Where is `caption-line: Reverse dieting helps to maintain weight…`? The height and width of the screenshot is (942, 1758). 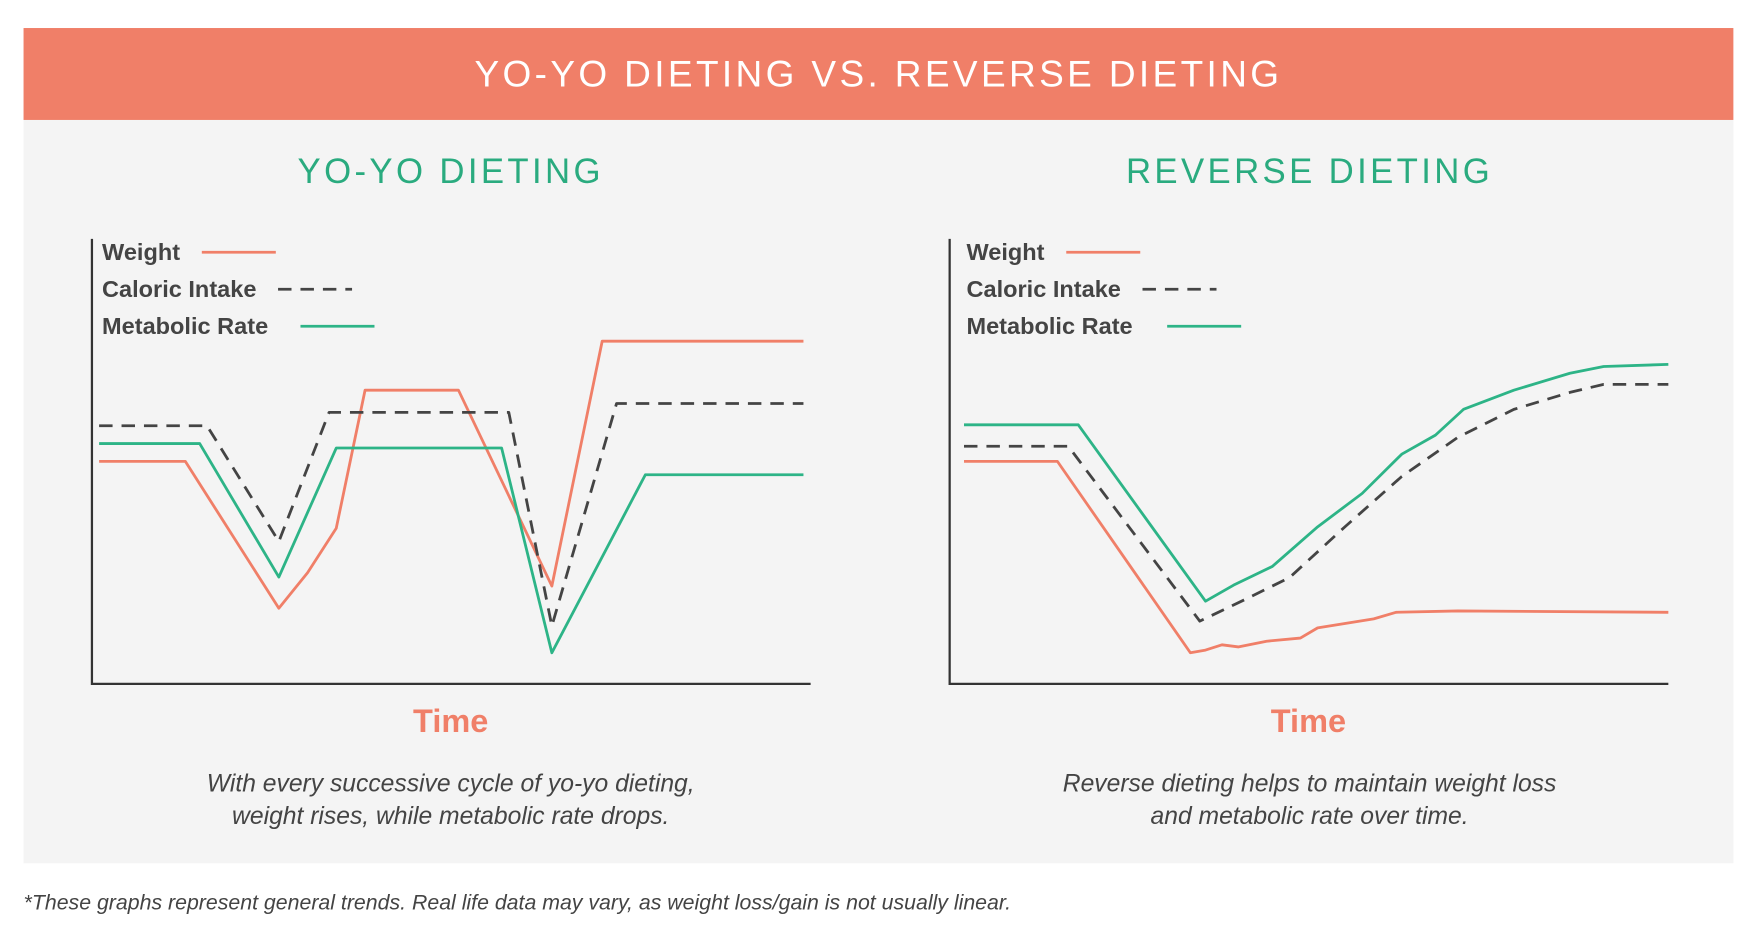
caption-line: Reverse dieting helps to maintain weight… is located at coordinates (1309, 783).